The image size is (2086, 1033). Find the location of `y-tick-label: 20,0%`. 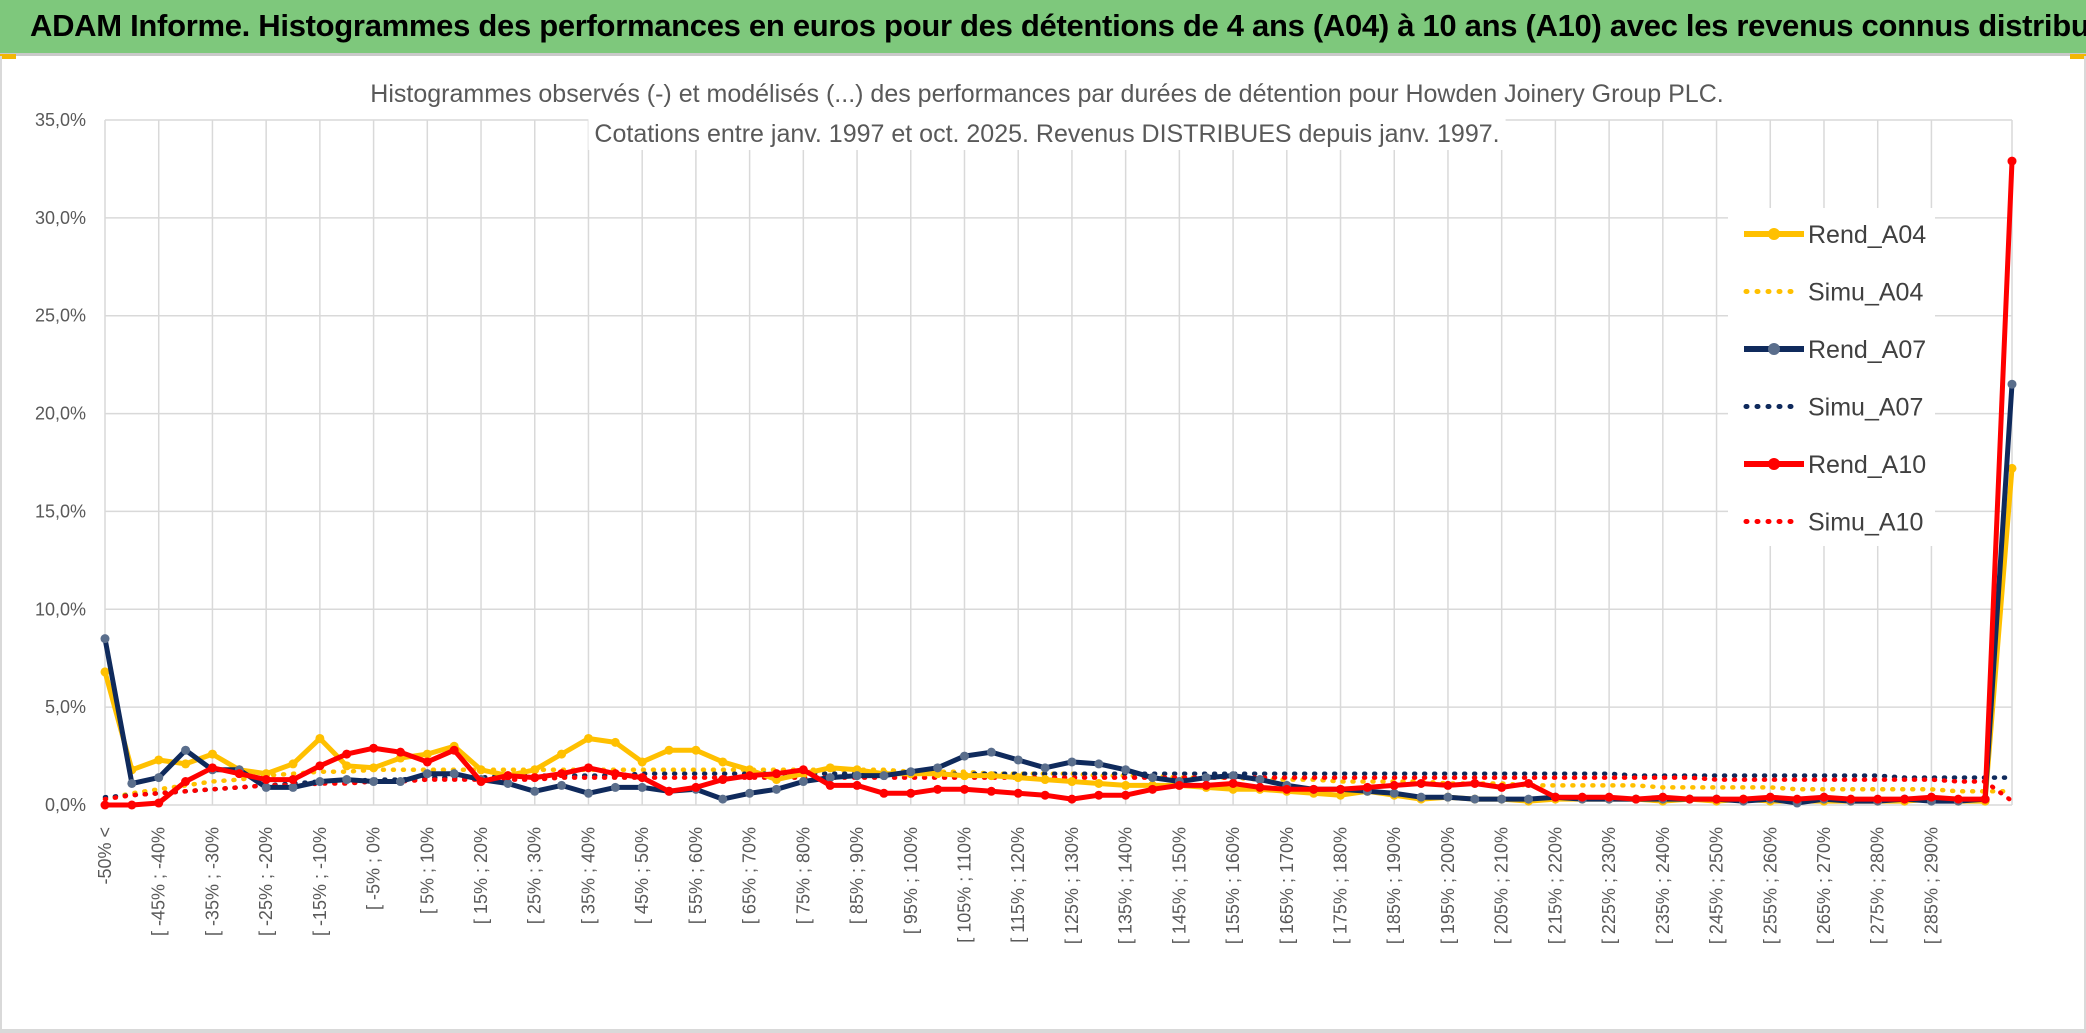

y-tick-label: 20,0% is located at coordinates (60, 414).